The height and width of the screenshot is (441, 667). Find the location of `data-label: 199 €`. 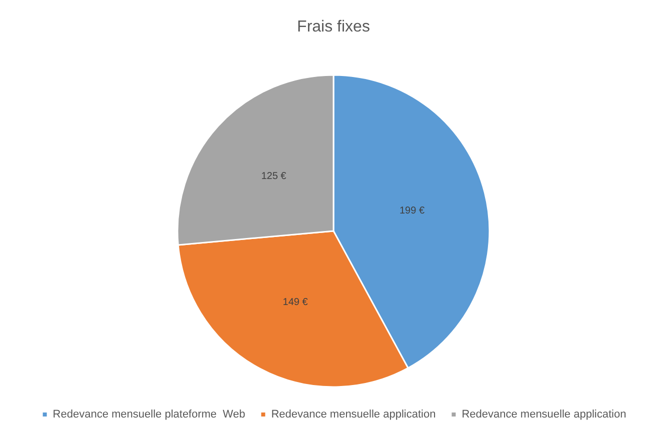

data-label: 199 € is located at coordinates (412, 211).